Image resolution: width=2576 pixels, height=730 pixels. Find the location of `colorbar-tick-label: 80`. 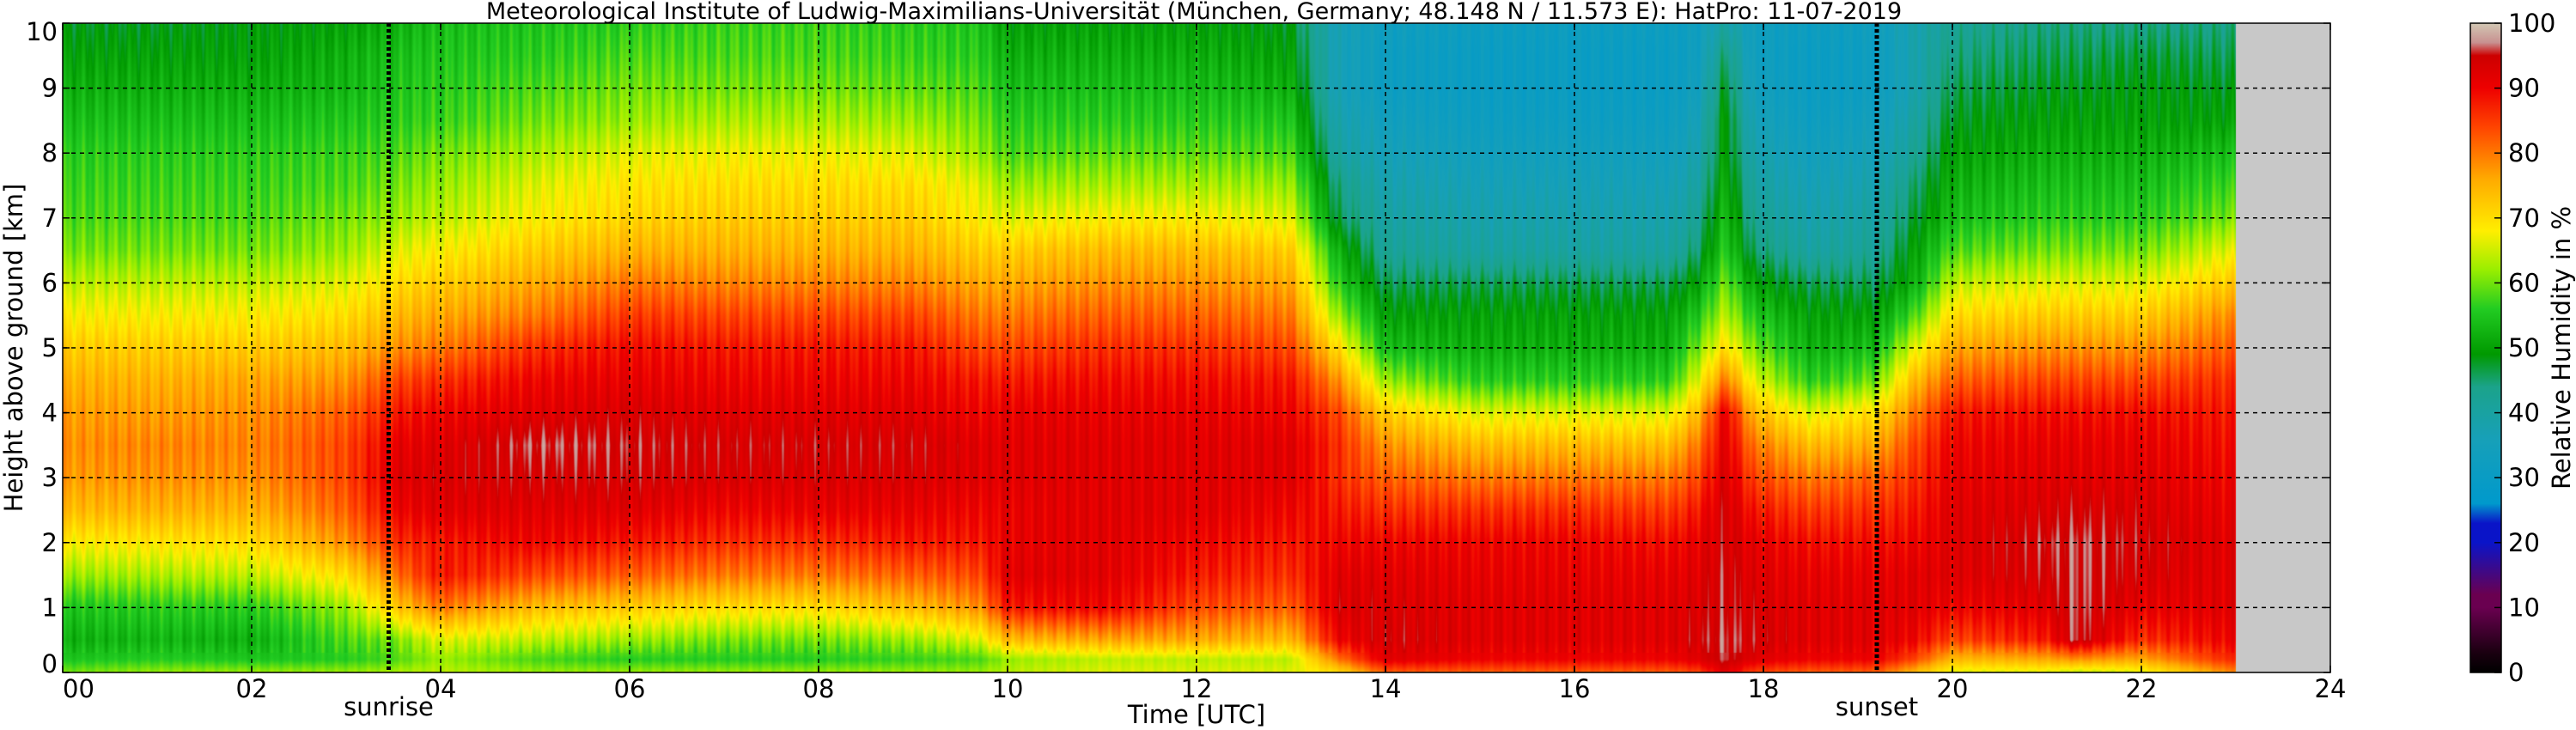

colorbar-tick-label: 80 is located at coordinates (2524, 152).